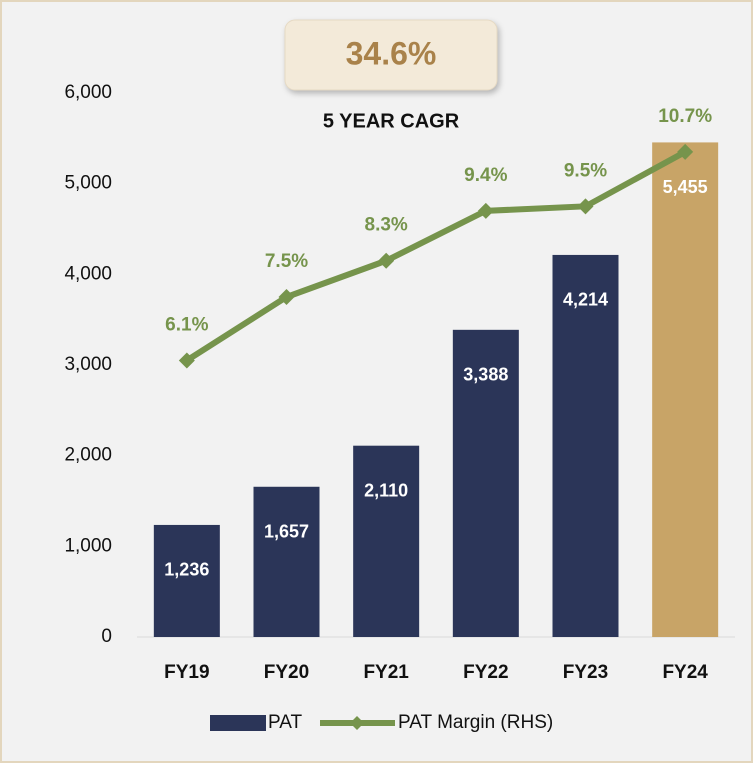 The height and width of the screenshot is (763, 753). I want to click on bar-value-label: 1,236, so click(186, 570).